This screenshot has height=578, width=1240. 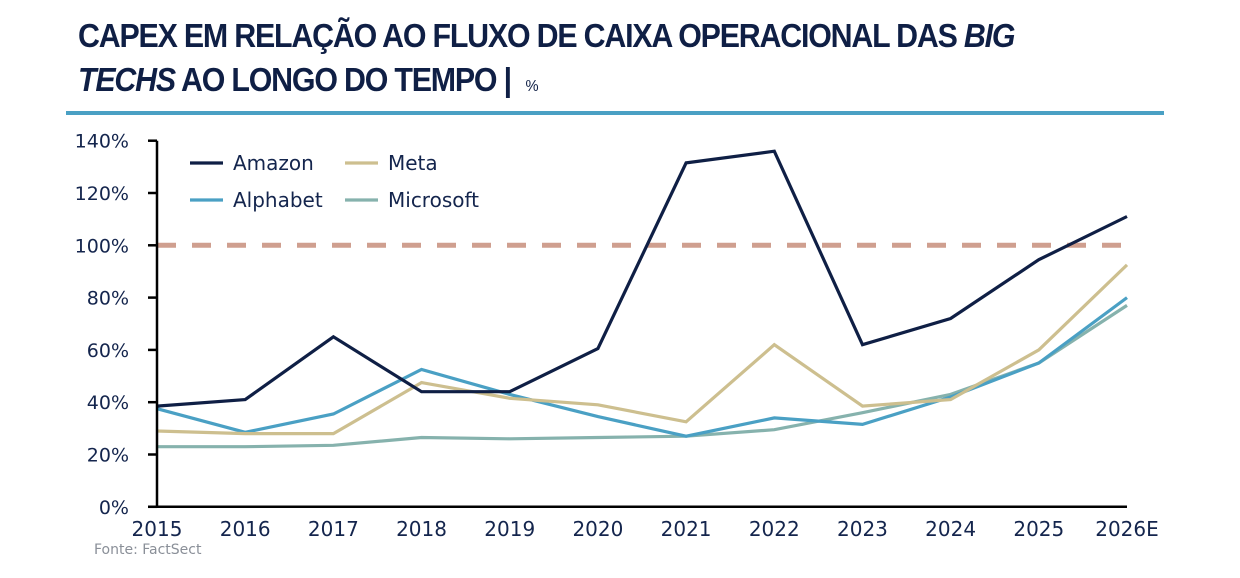 I want to click on x-tick-label: 2017, so click(x=333, y=529).